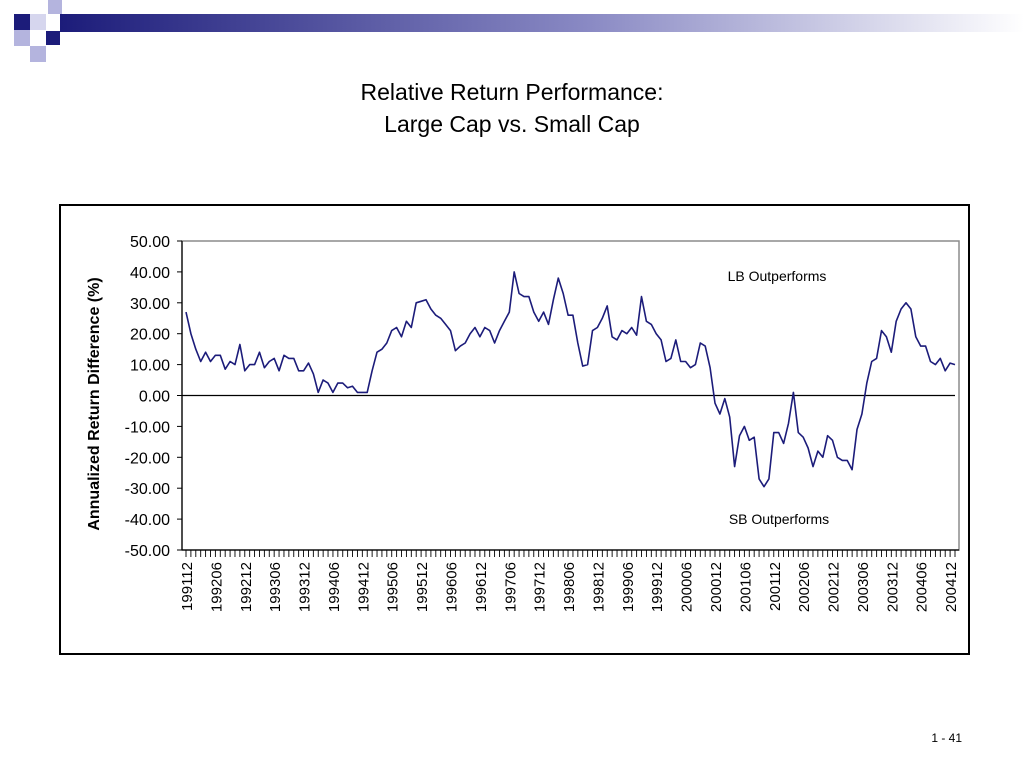 The image size is (1024, 768). Describe the element at coordinates (147, 551) in the screenshot. I see `y-tick-label: -50.00` at that location.